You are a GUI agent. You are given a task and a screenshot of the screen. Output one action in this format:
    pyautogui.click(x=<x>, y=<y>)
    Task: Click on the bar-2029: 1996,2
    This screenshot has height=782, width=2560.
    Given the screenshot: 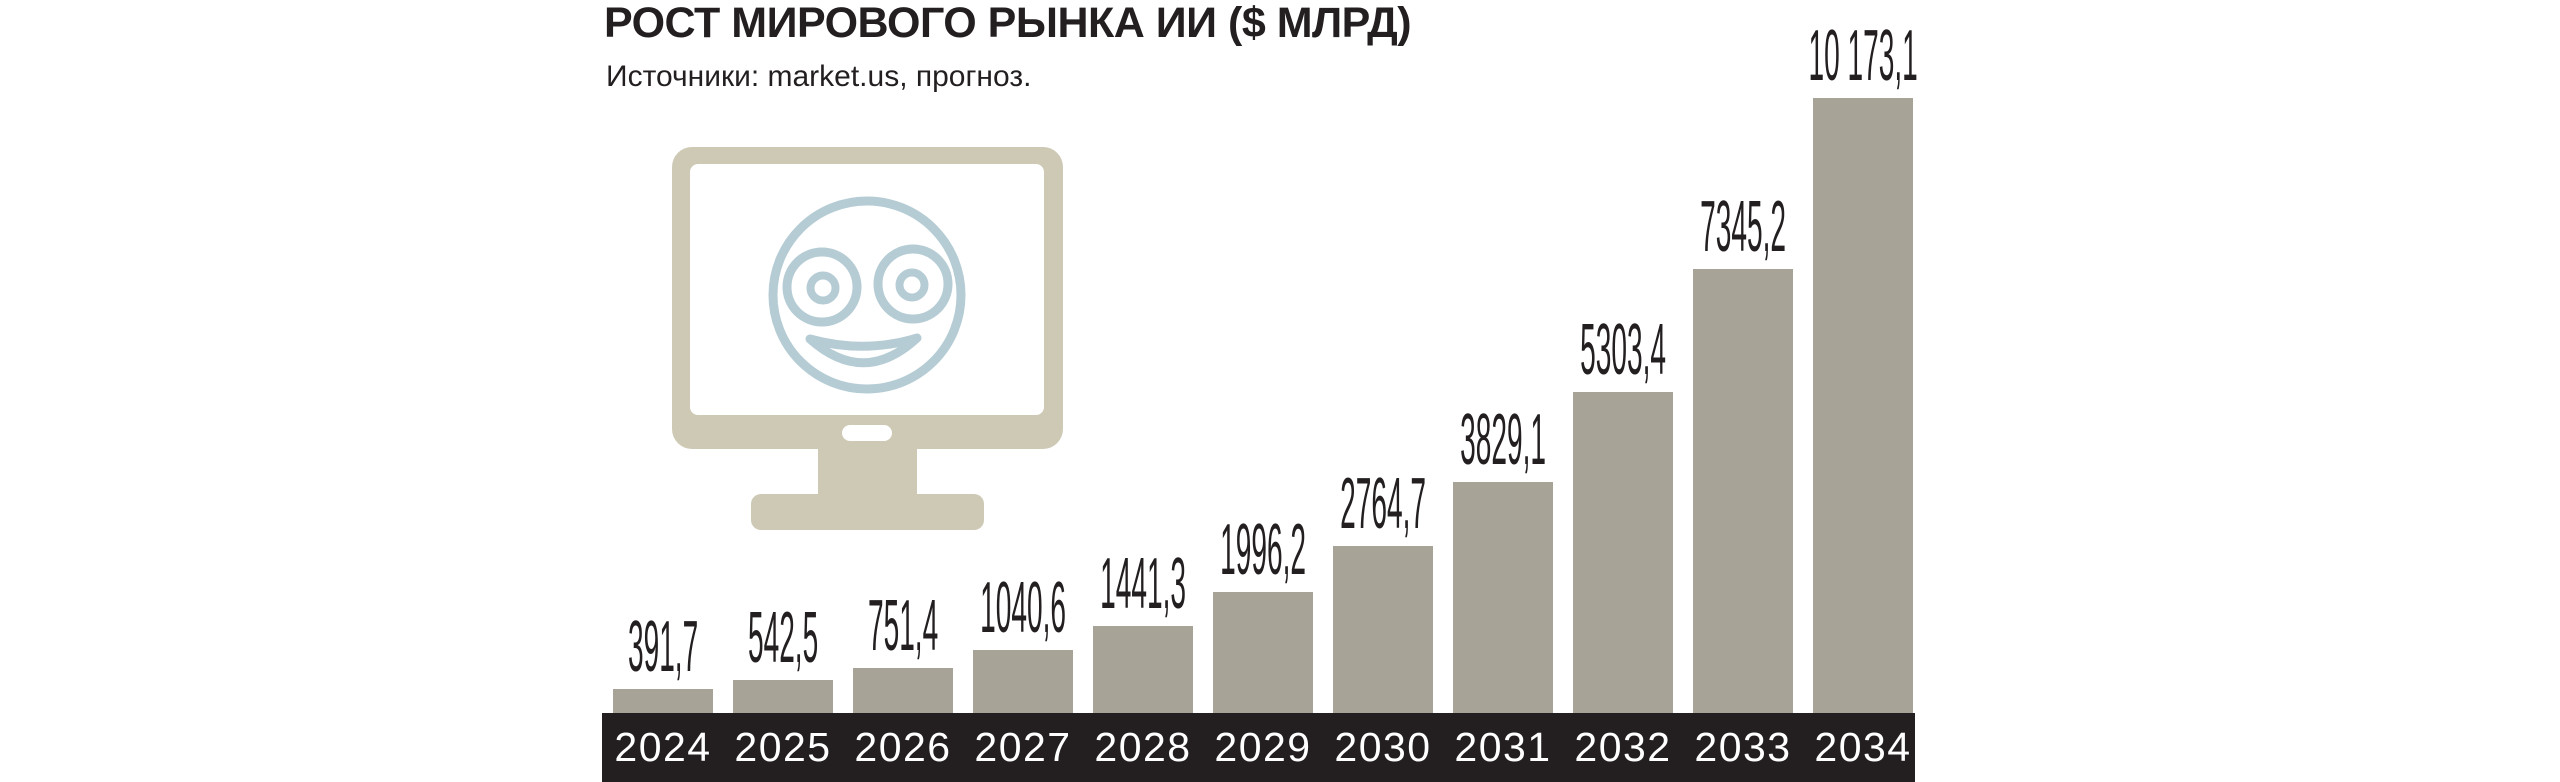 What is the action you would take?
    pyautogui.click(x=1263, y=613)
    